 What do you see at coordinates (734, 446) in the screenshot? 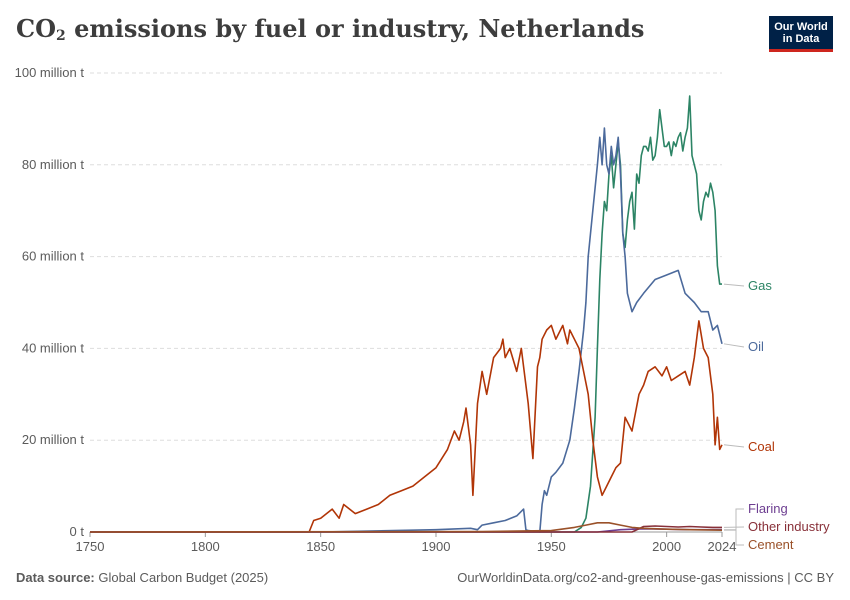
I see `label-connector-coal` at bounding box center [734, 446].